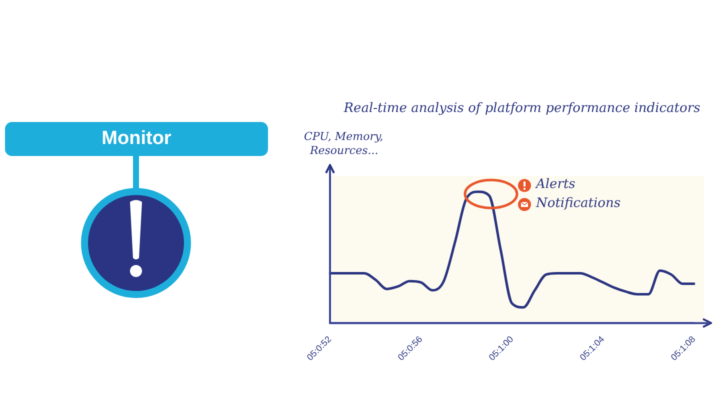  I want to click on text: Monitor, so click(136, 139).